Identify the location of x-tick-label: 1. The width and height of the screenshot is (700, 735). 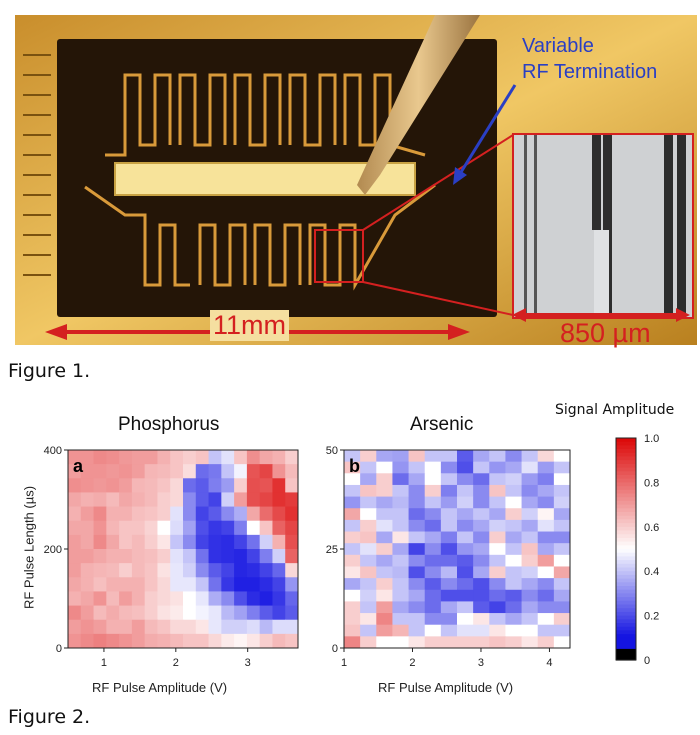
(344, 663).